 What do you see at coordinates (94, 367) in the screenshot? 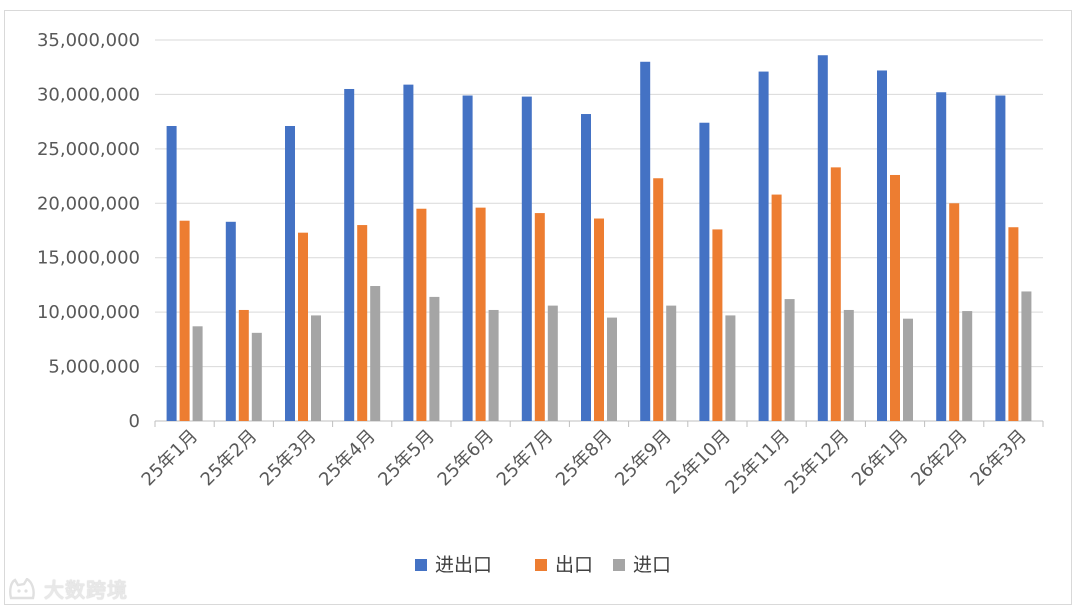
I see `y-tick-label: 5,000,000` at bounding box center [94, 367].